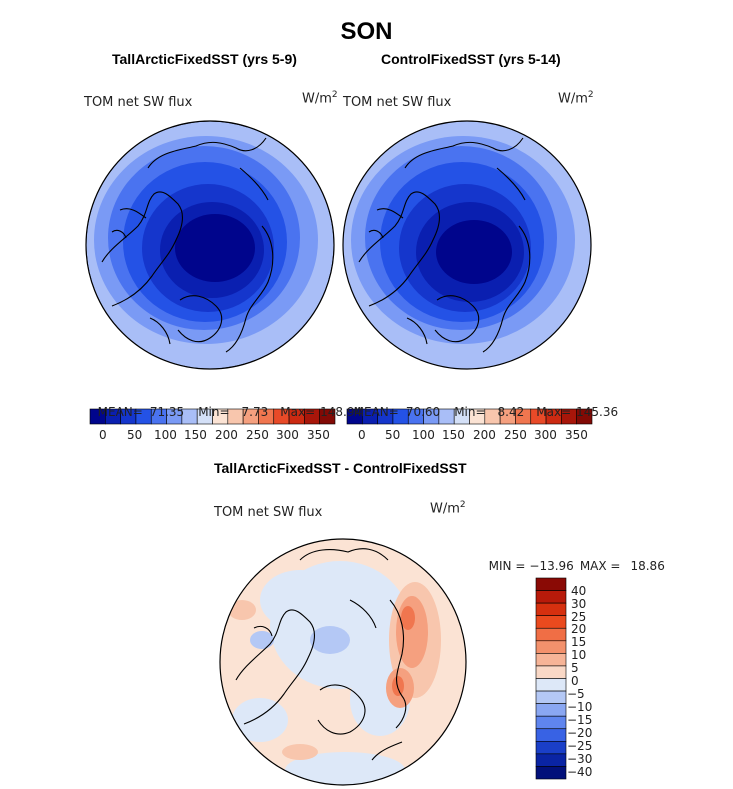  I want to click on diff-tick-label: −30, so click(580, 759).